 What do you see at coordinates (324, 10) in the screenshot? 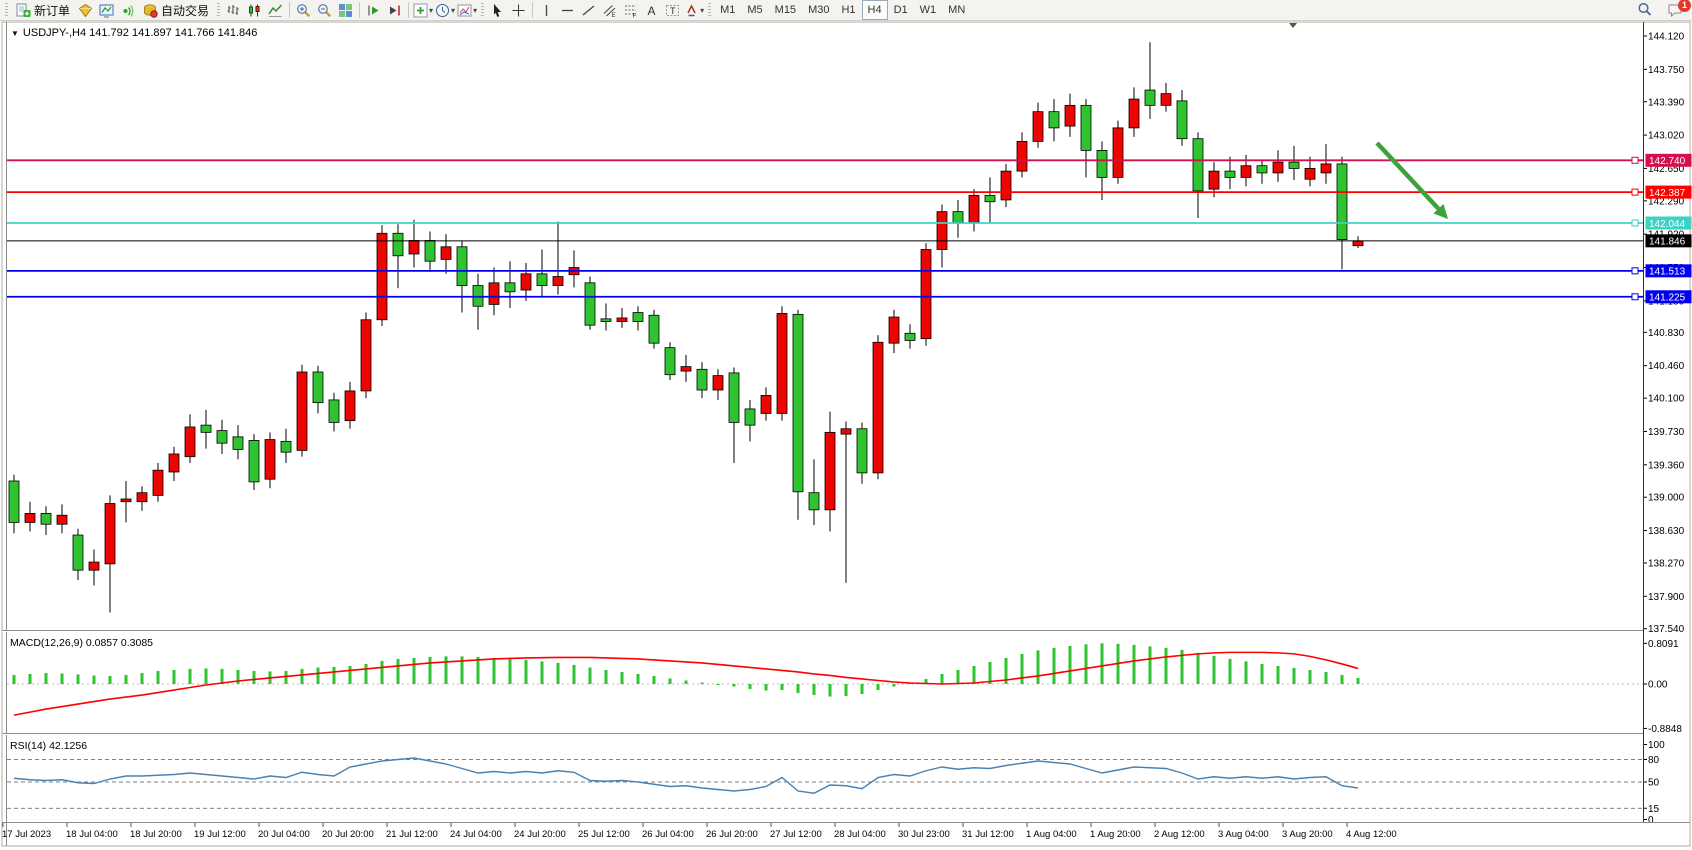
I see `zoom-out-button` at bounding box center [324, 10].